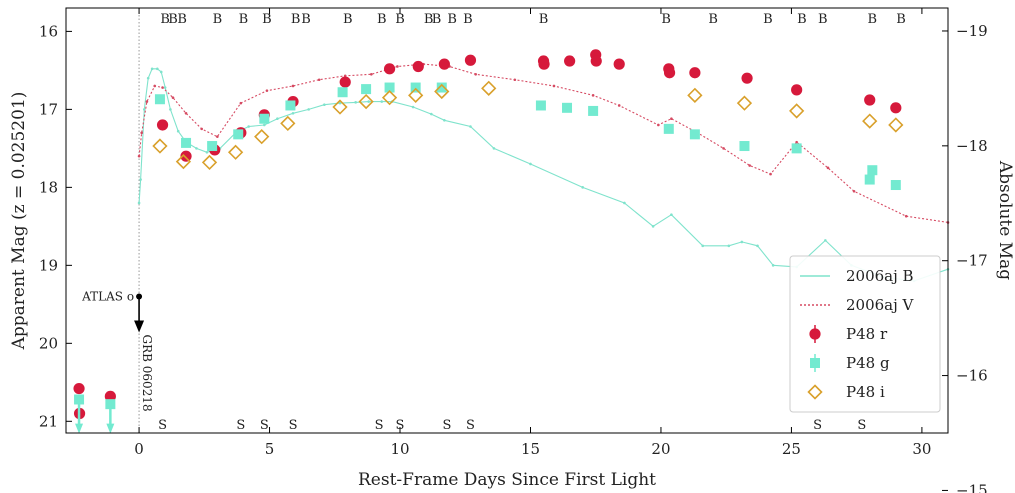 The image size is (1015, 493). I want to click on x-tick-label: 20, so click(660, 449).